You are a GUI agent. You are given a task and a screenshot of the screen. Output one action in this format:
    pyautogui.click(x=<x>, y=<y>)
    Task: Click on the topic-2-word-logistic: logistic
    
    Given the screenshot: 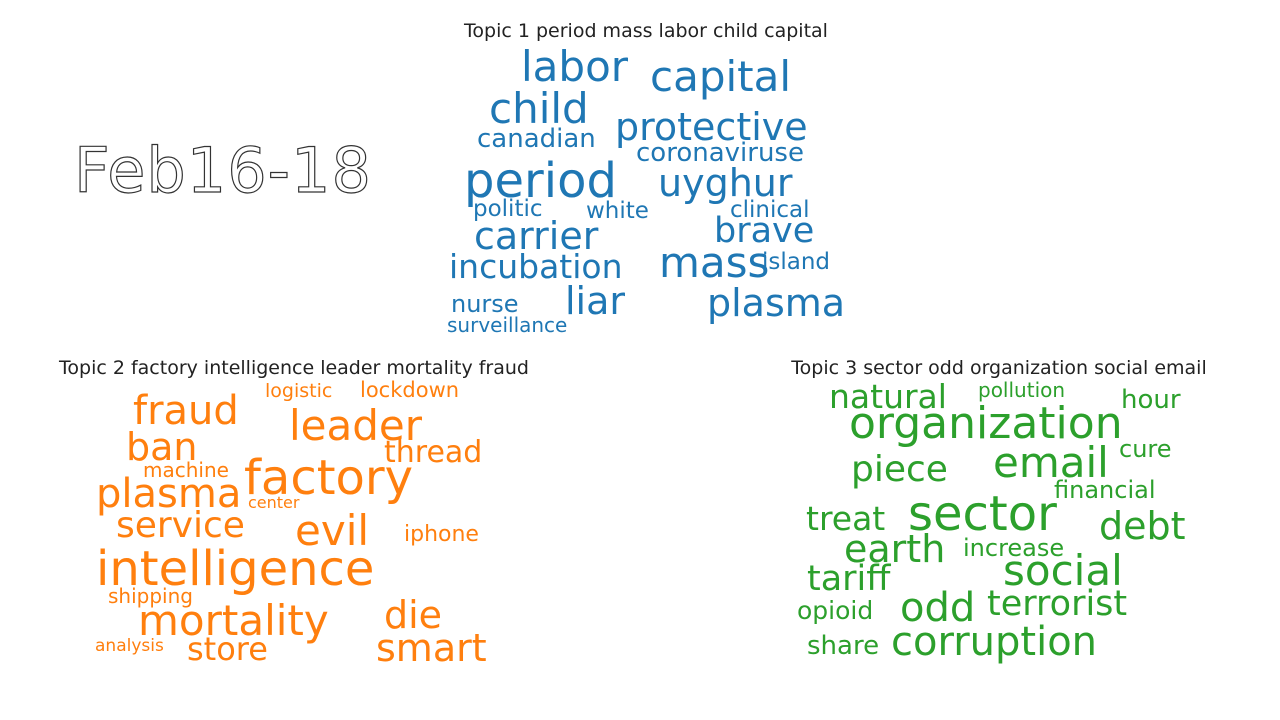 What is the action you would take?
    pyautogui.click(x=299, y=391)
    